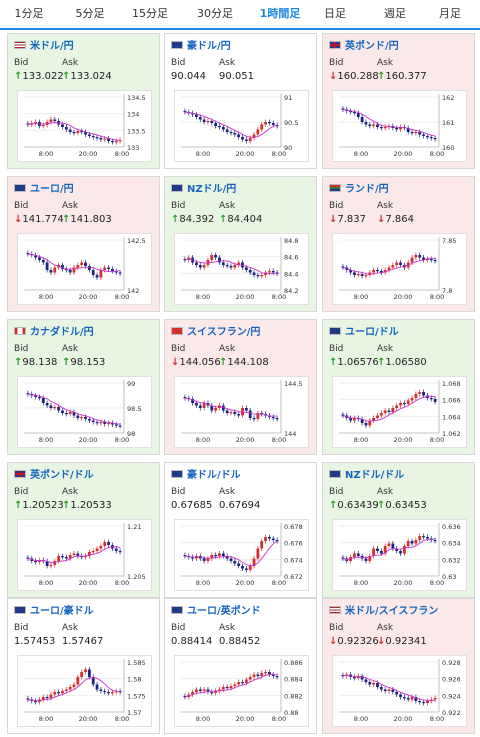 This screenshot has height=737, width=480. I want to click on tab-1: 1分足, so click(29, 13).